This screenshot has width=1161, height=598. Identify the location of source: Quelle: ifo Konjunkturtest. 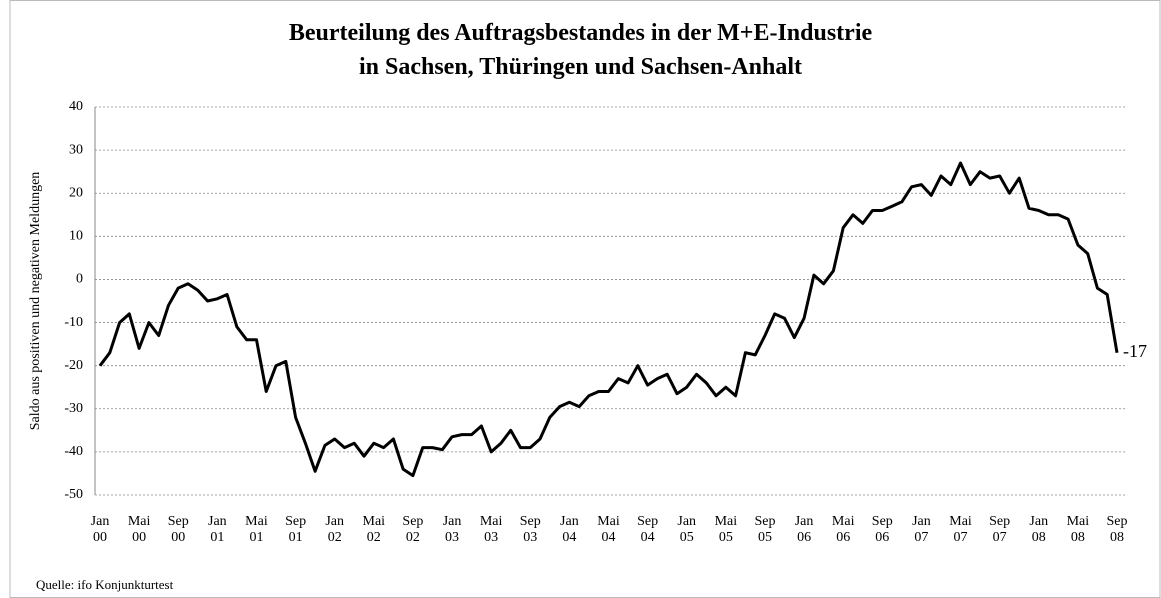
(105, 584).